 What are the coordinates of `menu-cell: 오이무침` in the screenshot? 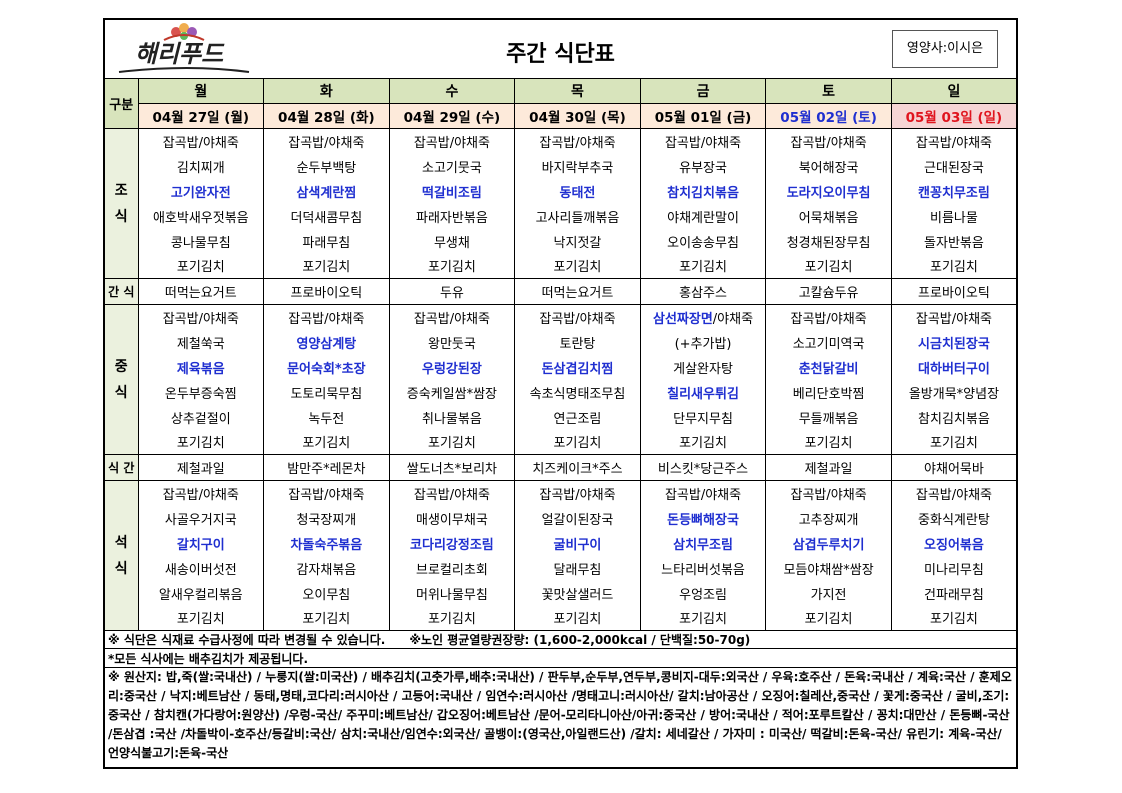 It's located at (326, 593).